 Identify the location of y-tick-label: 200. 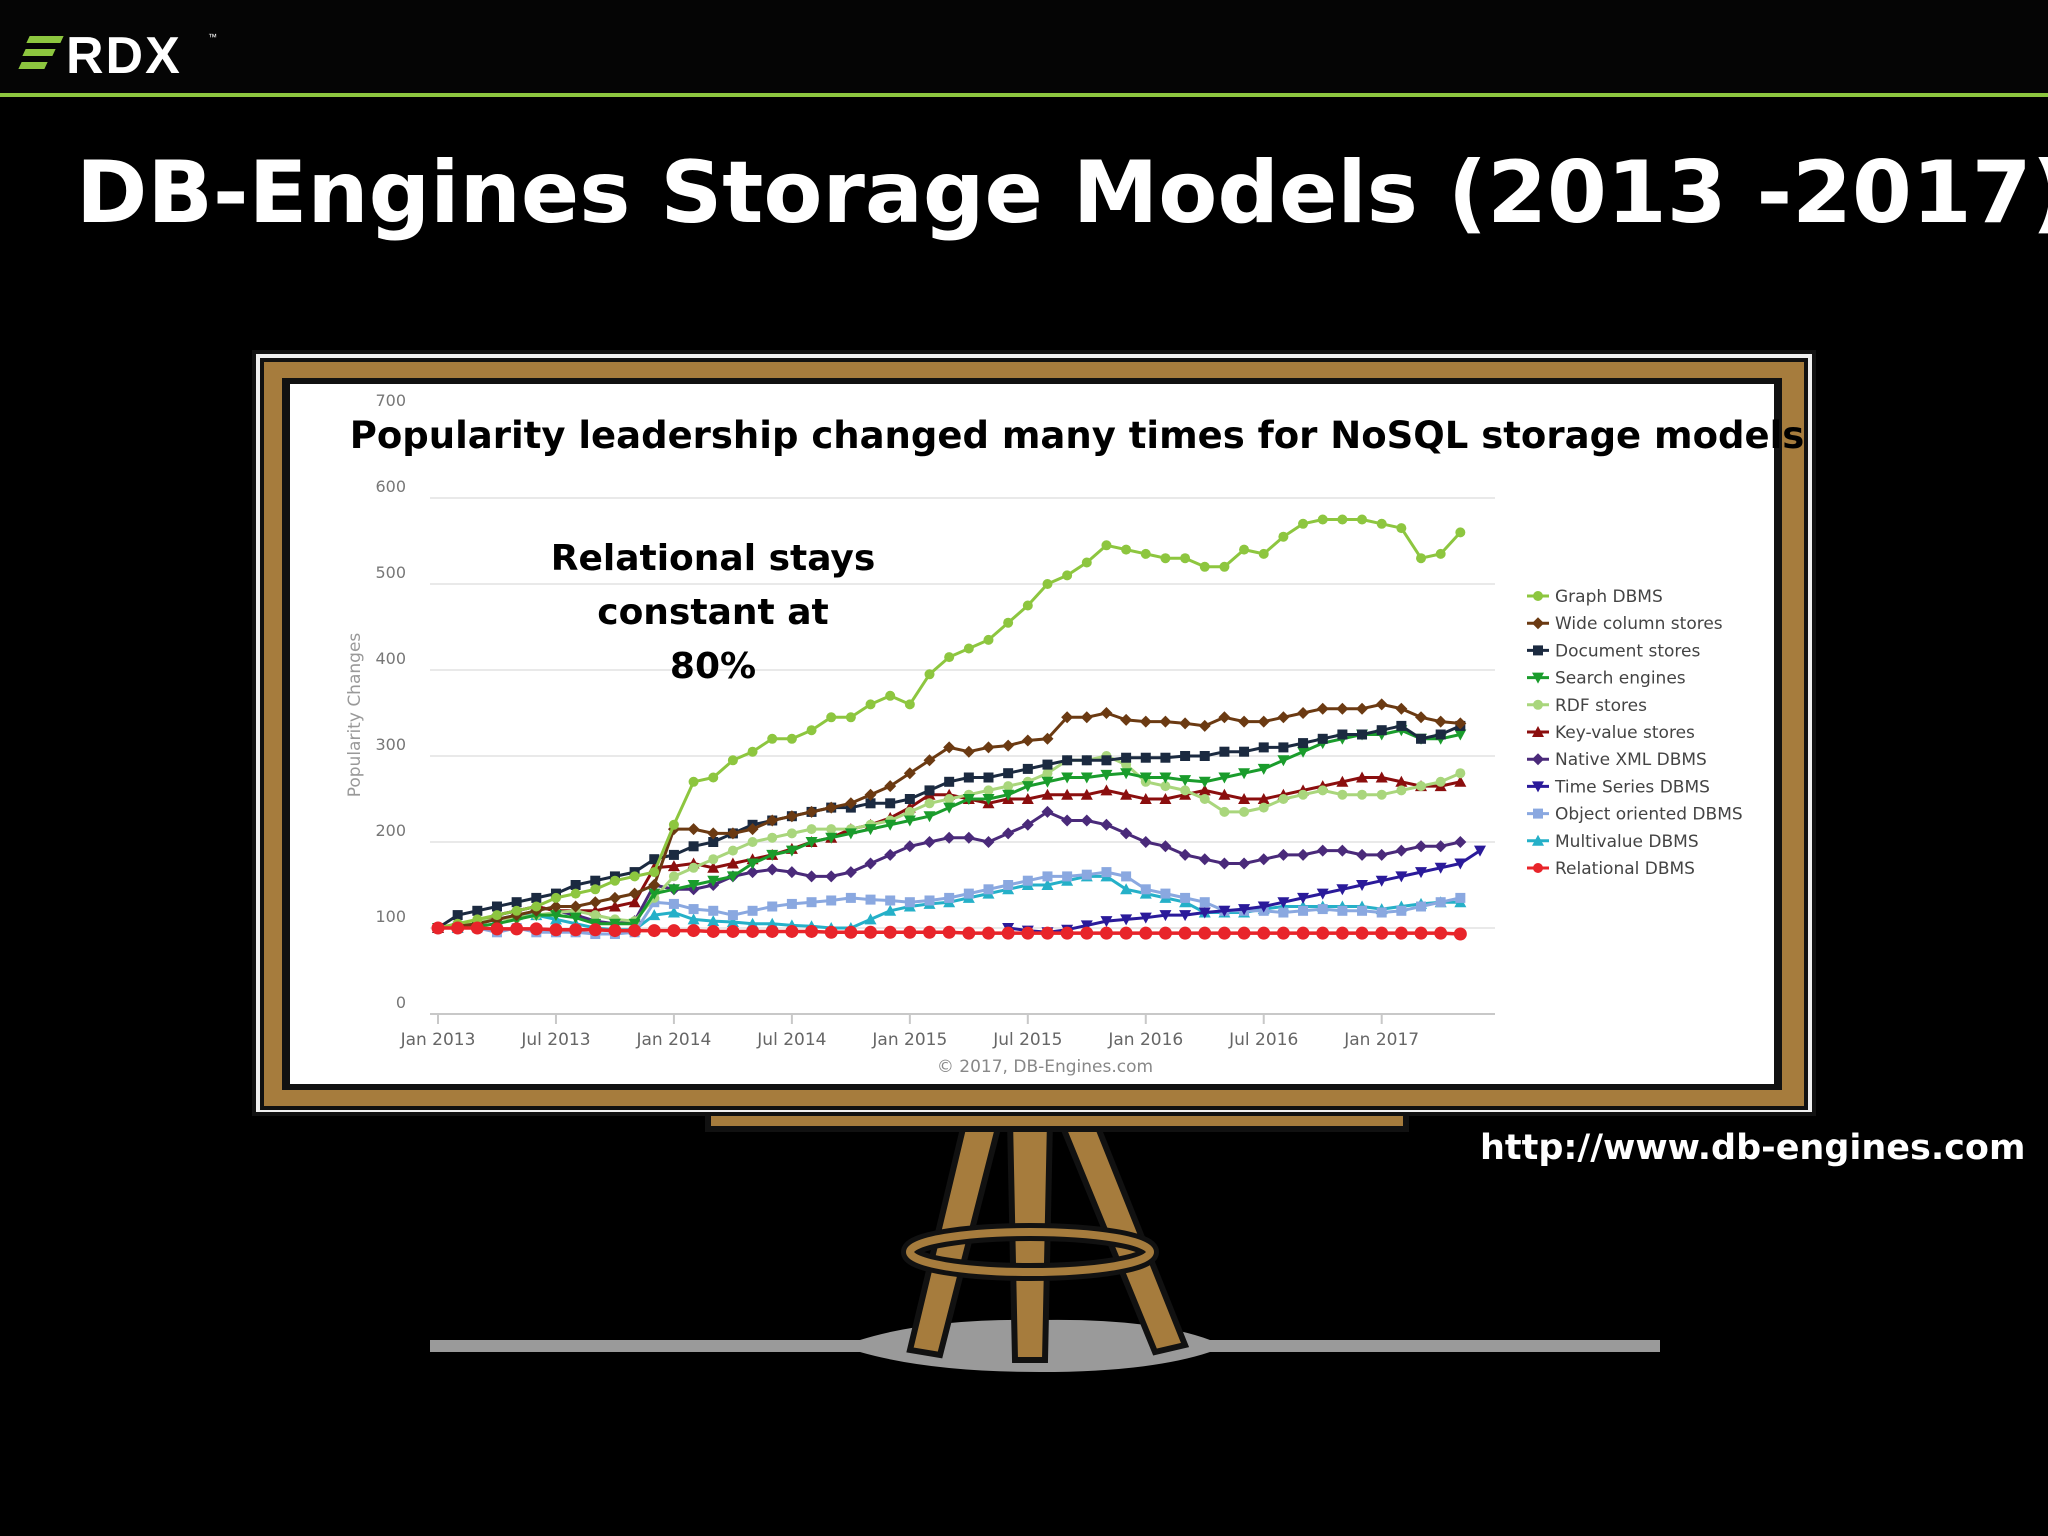
(390, 830).